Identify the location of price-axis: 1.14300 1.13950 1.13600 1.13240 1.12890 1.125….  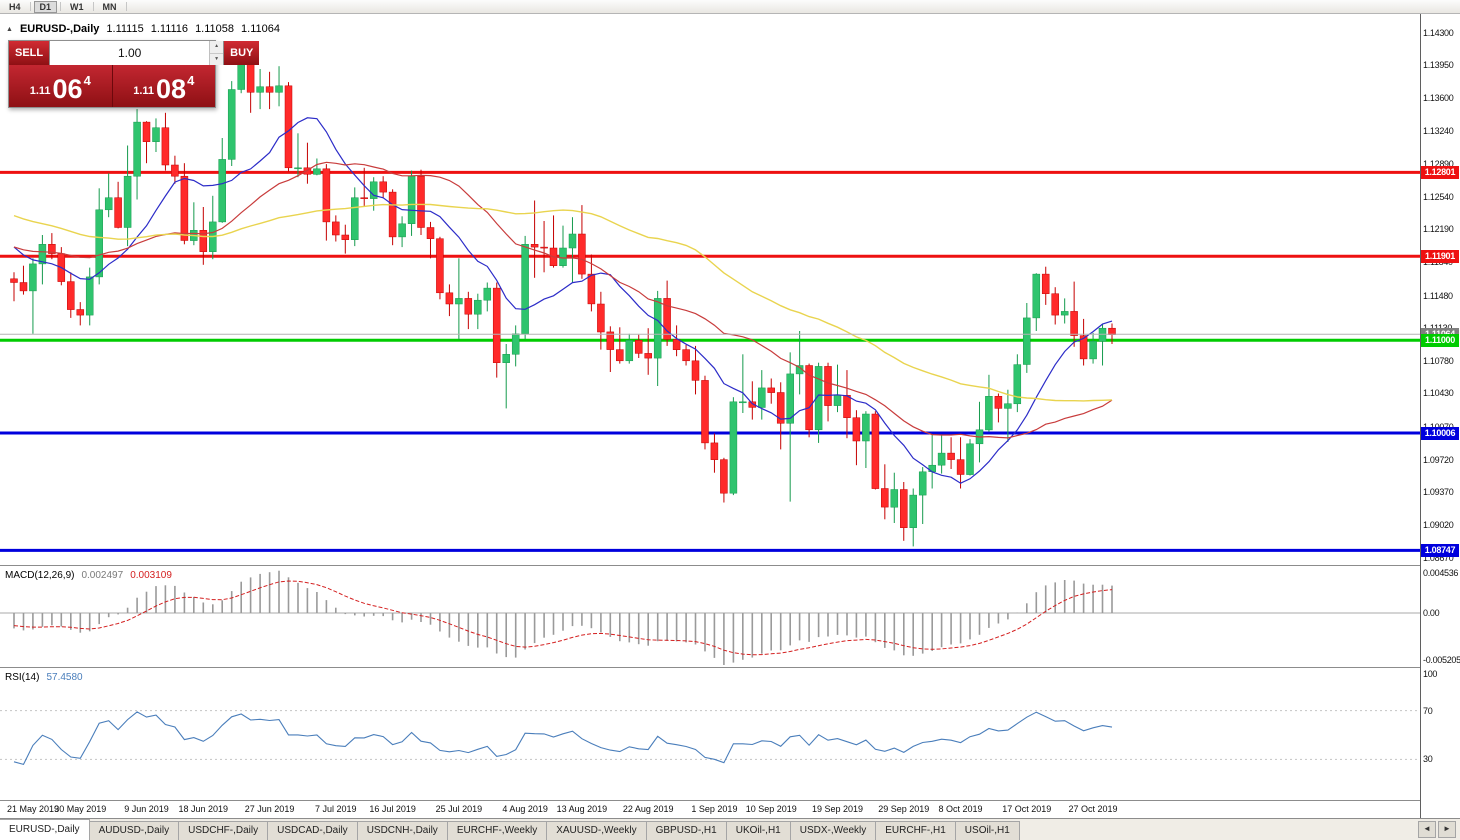
(1440, 416).